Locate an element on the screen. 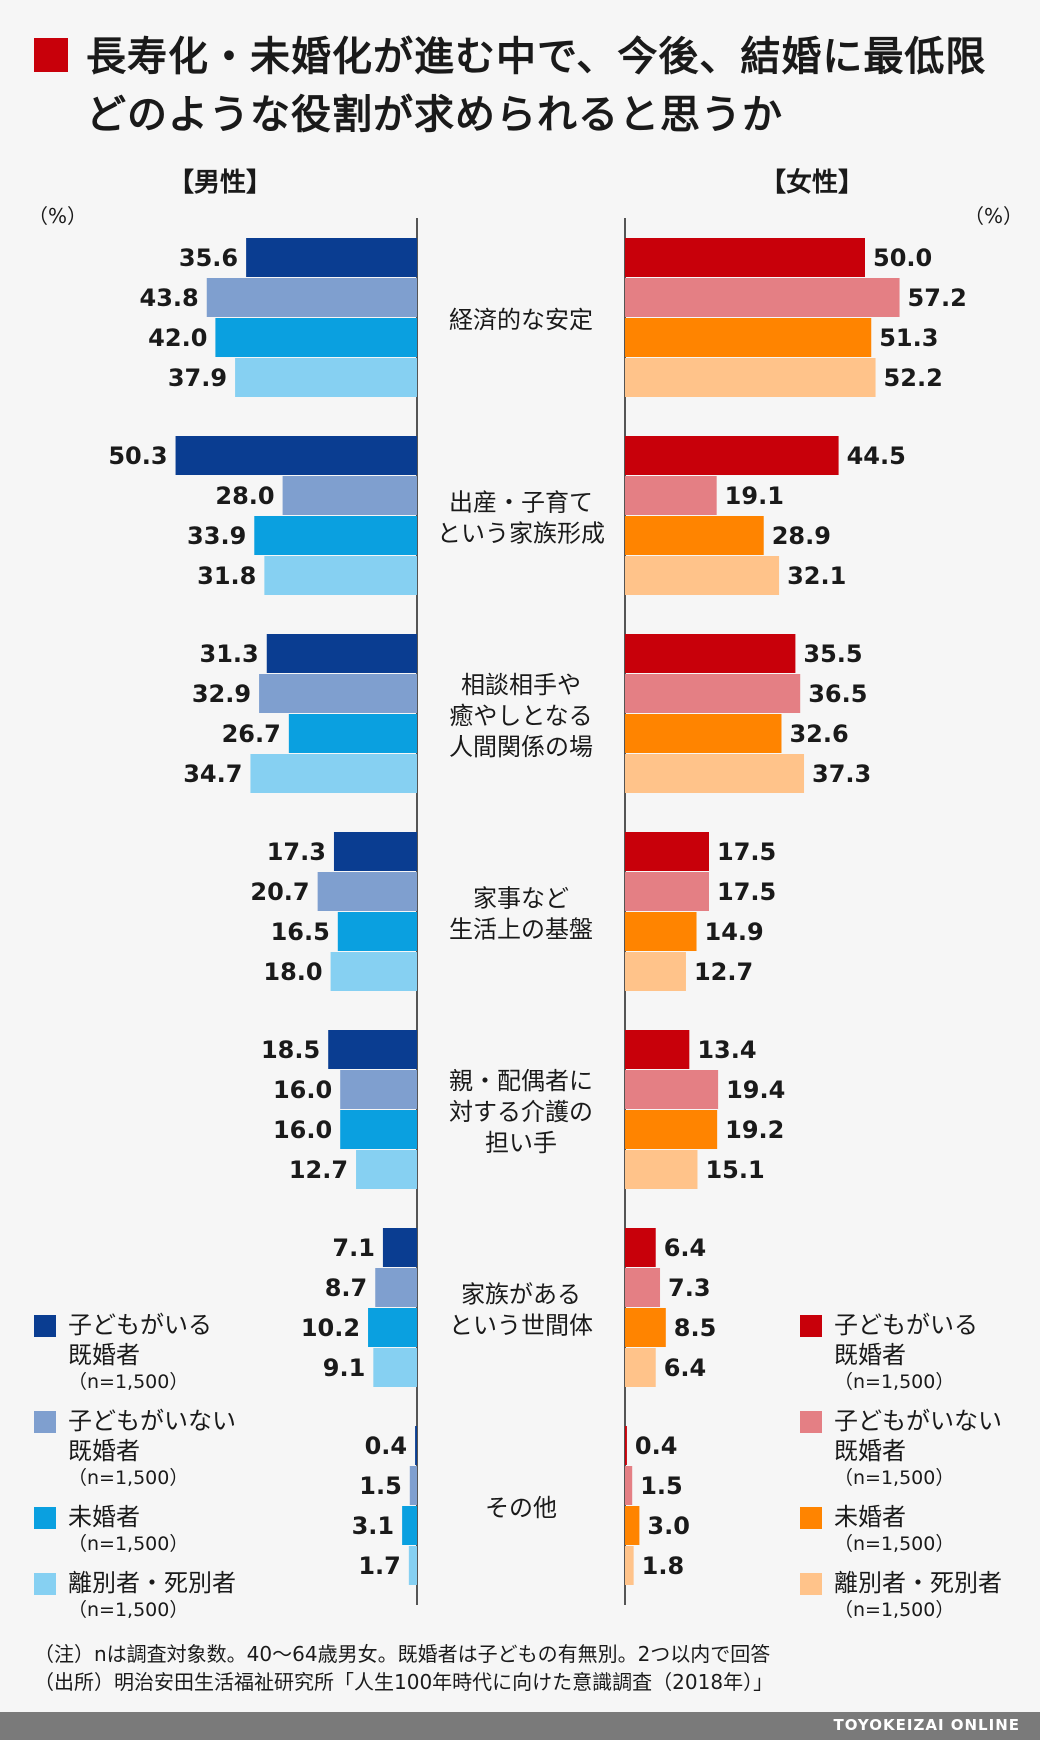  female-value-label: 19.1 is located at coordinates (754, 496).